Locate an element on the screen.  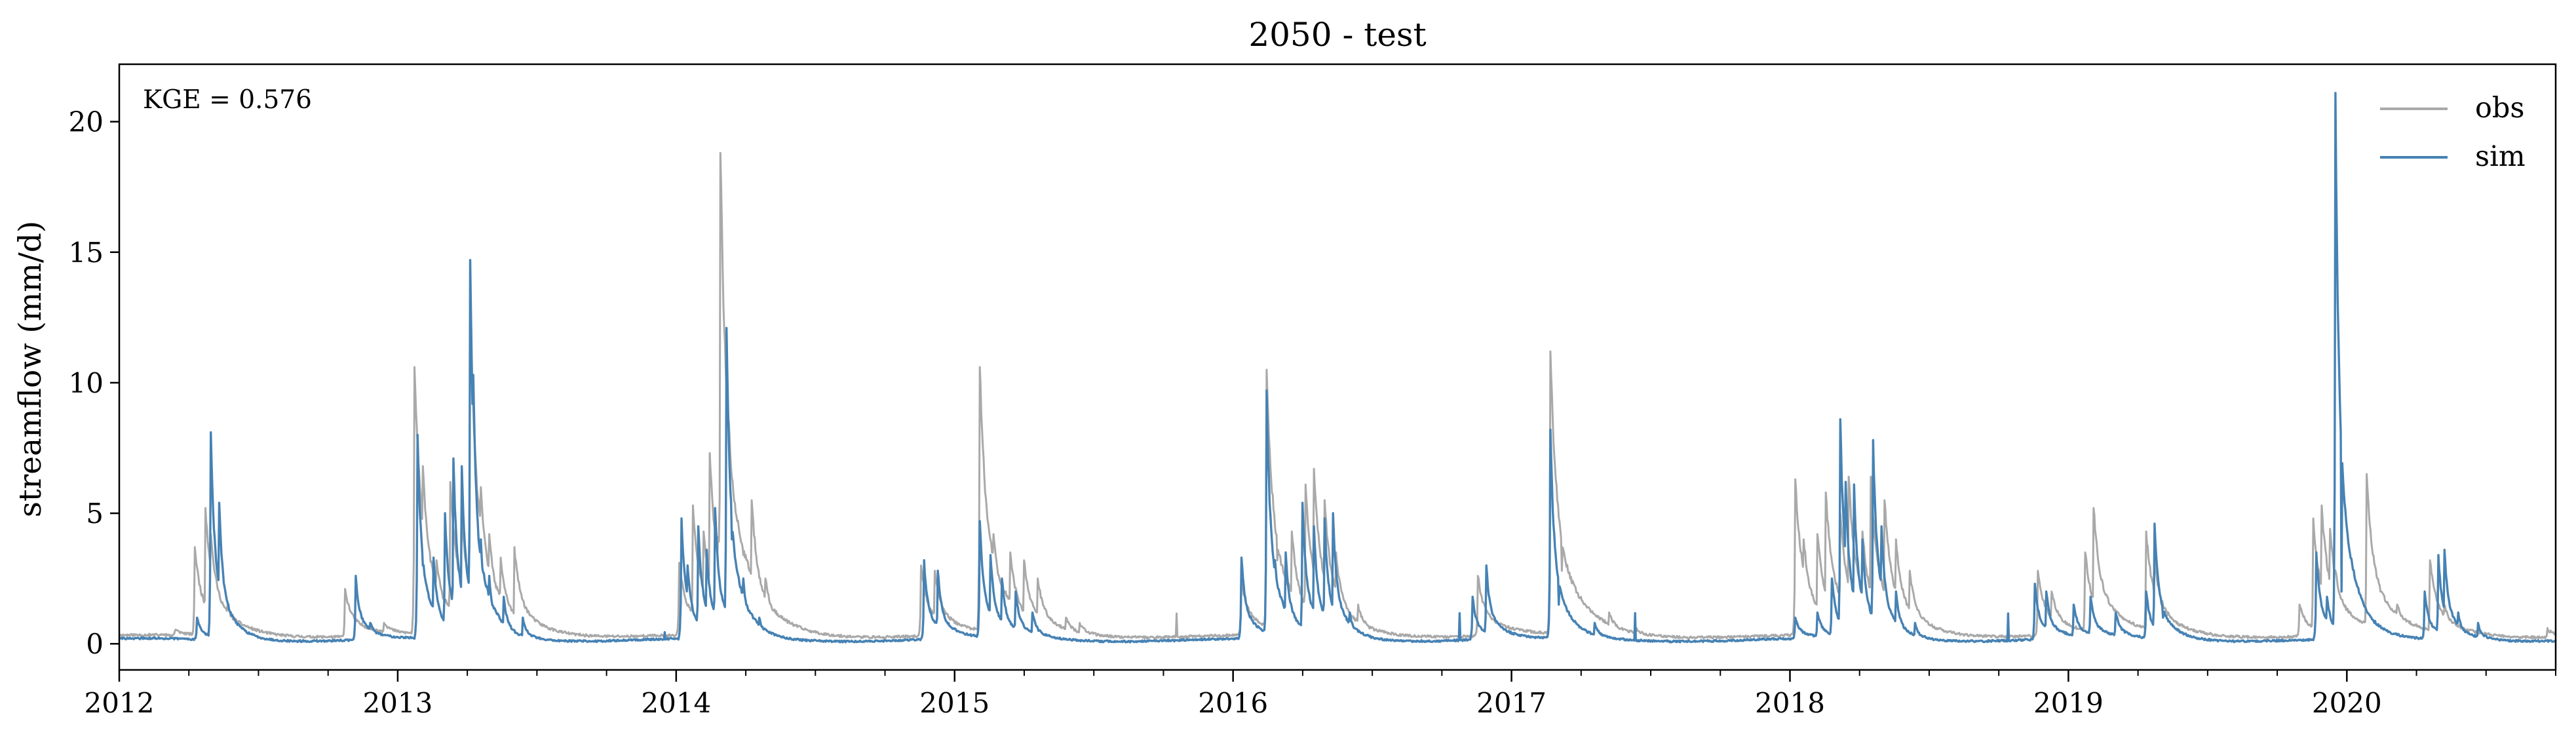
y-tick-label: 15 is located at coordinates (86, 253).